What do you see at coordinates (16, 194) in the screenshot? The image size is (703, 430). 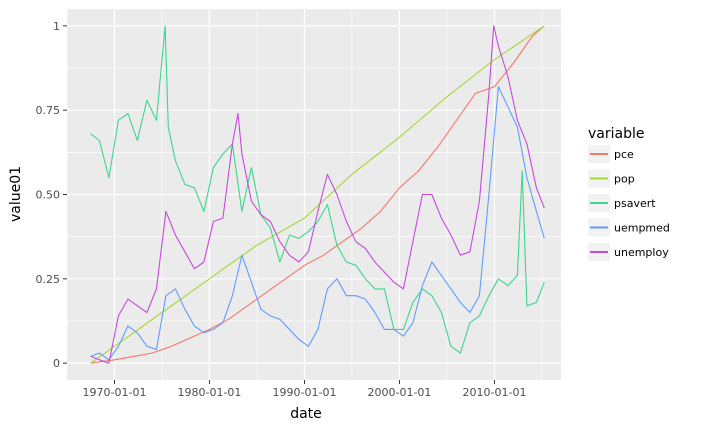 I see `y-axis-title: value01` at bounding box center [16, 194].